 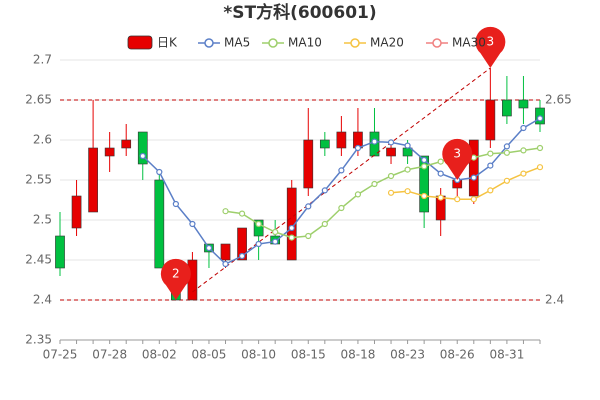 I want to click on reference-label: 2.65, so click(x=558, y=100).